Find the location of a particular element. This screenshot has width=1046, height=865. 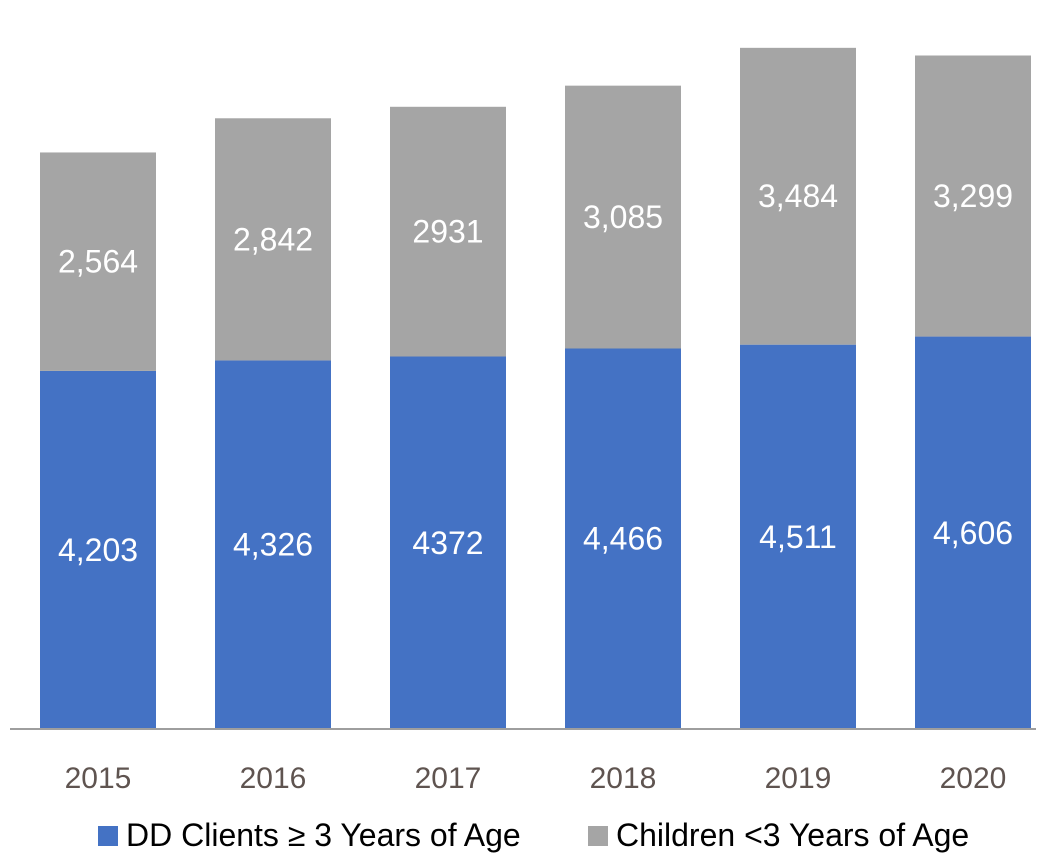

data-label-children-2016: 2,842 is located at coordinates (273, 239).